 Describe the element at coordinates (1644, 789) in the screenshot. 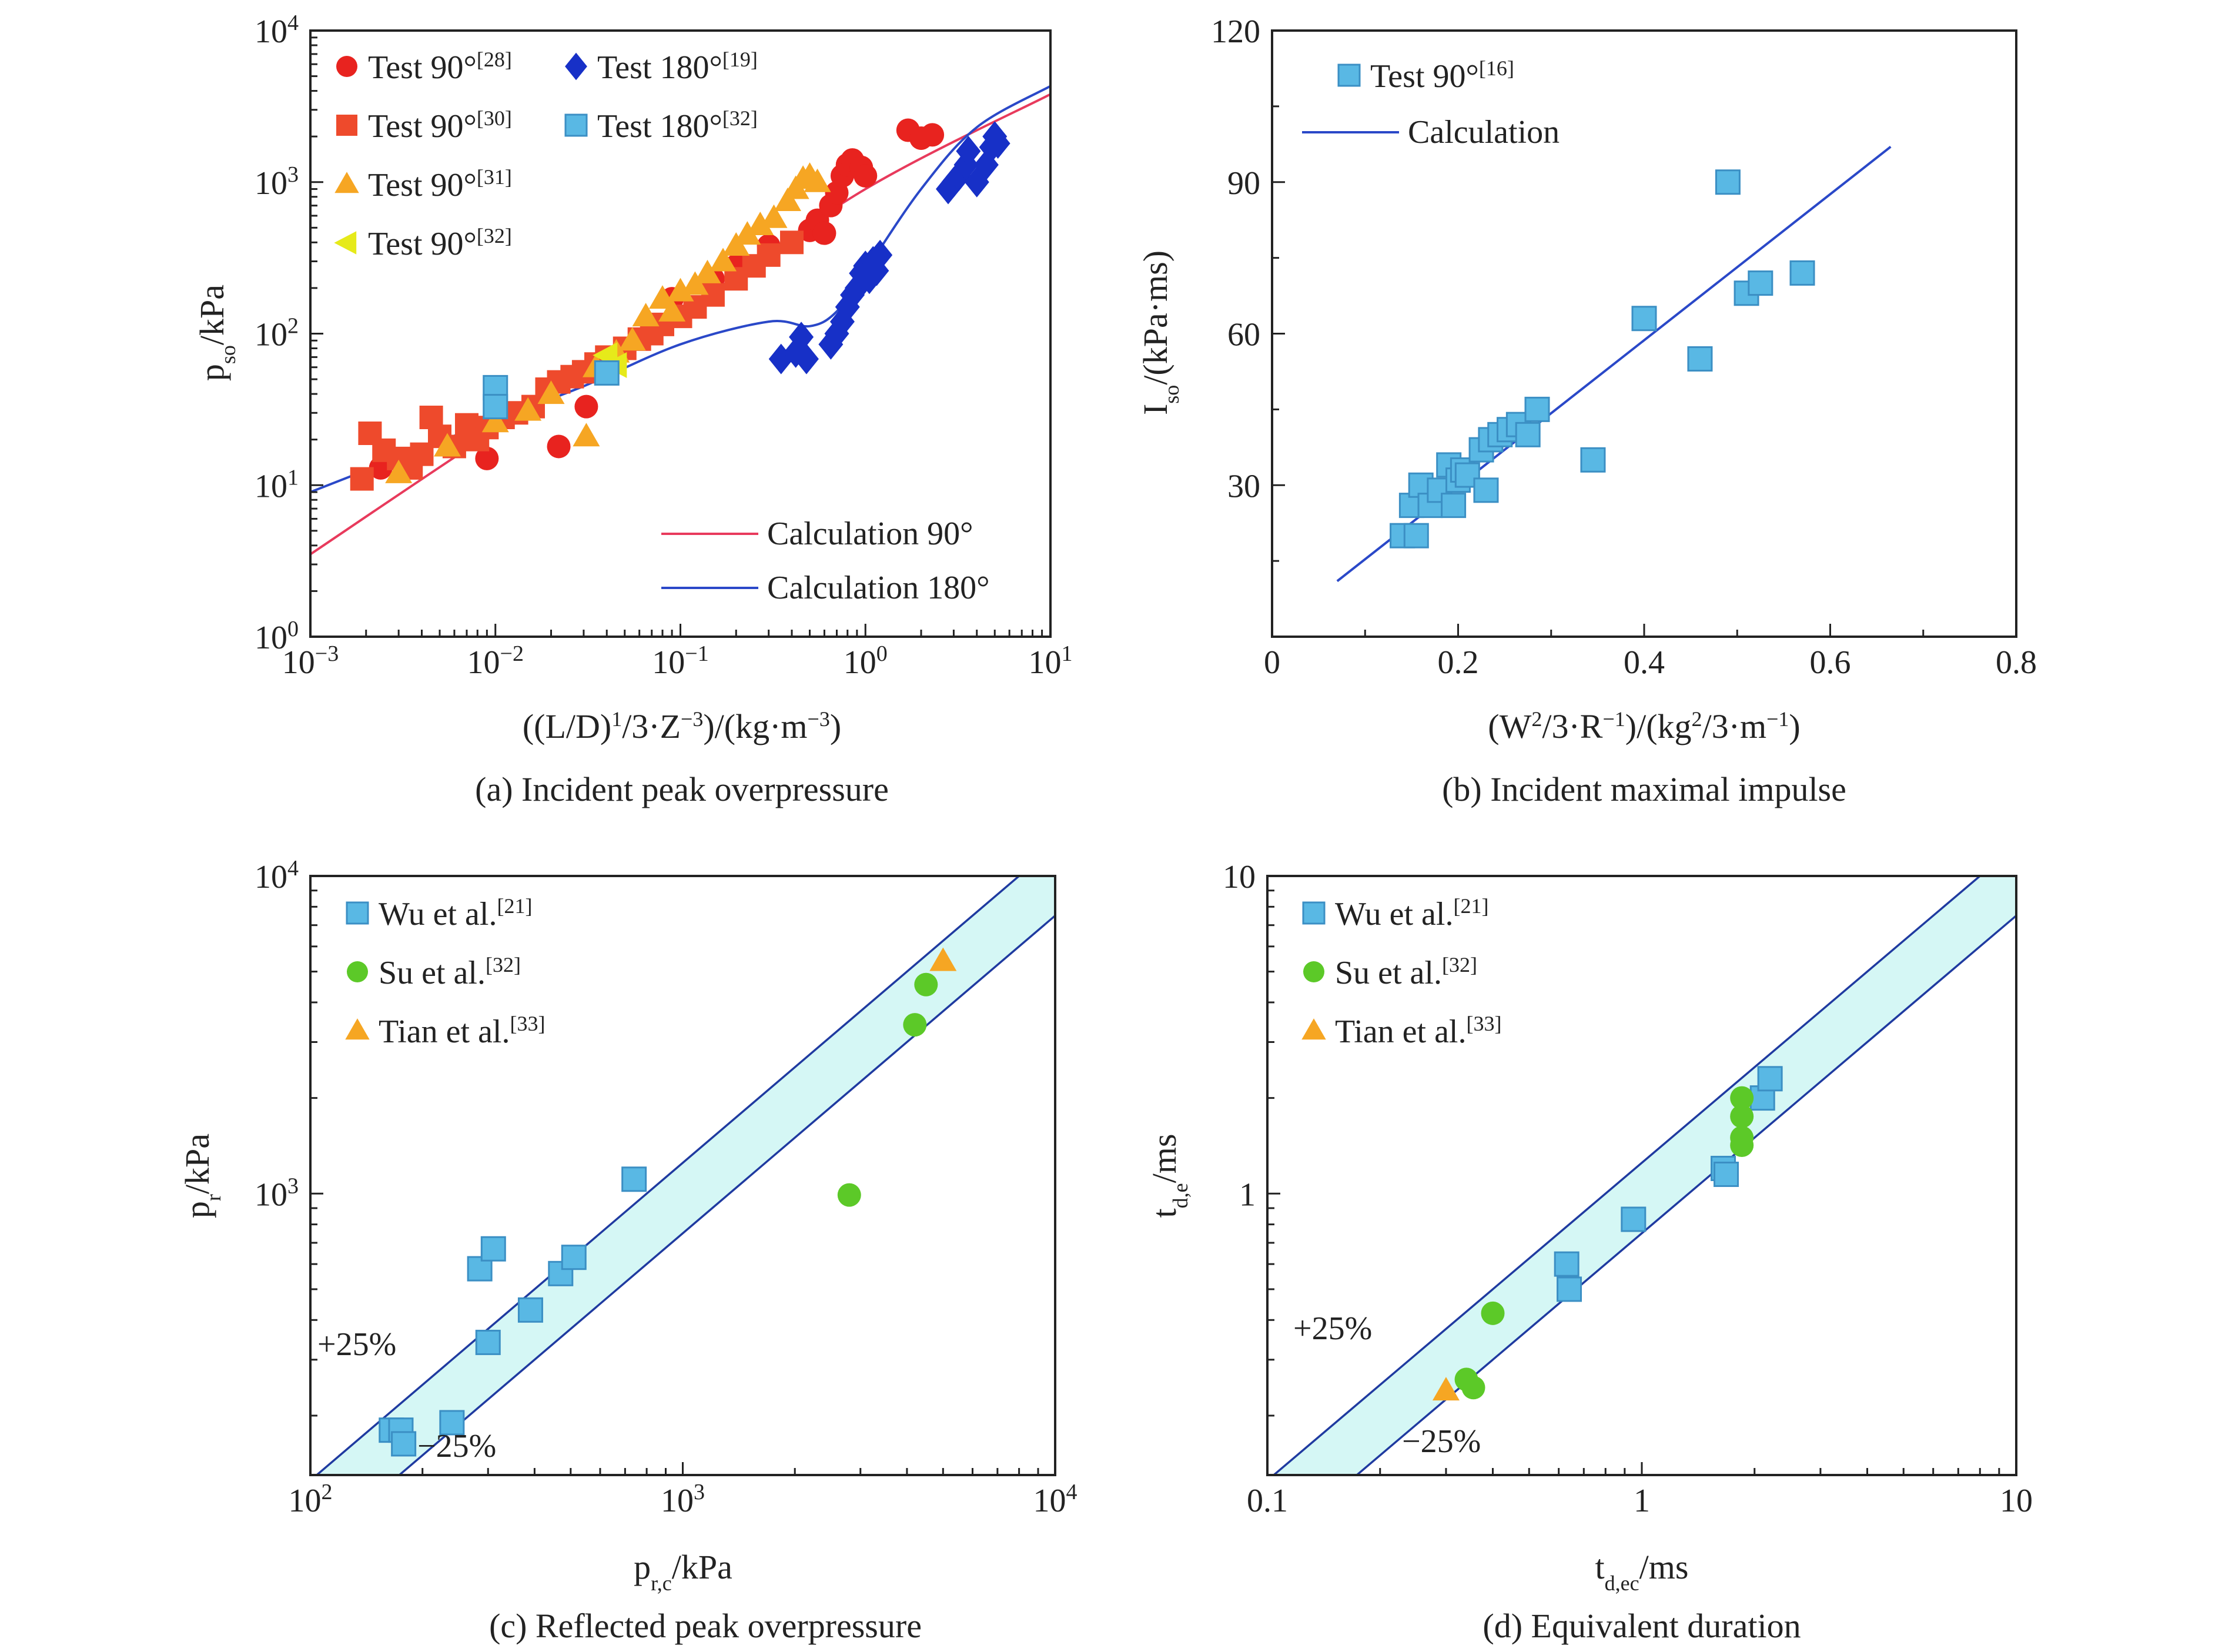

I see `chart-b-caption: (b) Incident maximal impulse` at that location.